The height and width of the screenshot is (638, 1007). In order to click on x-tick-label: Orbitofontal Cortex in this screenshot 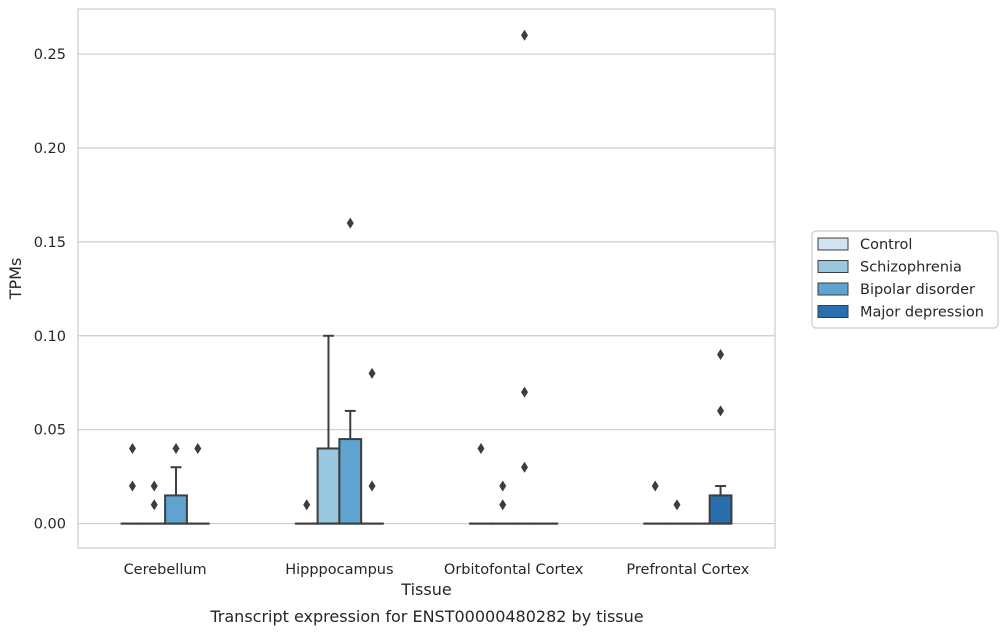, I will do `click(514, 570)`.